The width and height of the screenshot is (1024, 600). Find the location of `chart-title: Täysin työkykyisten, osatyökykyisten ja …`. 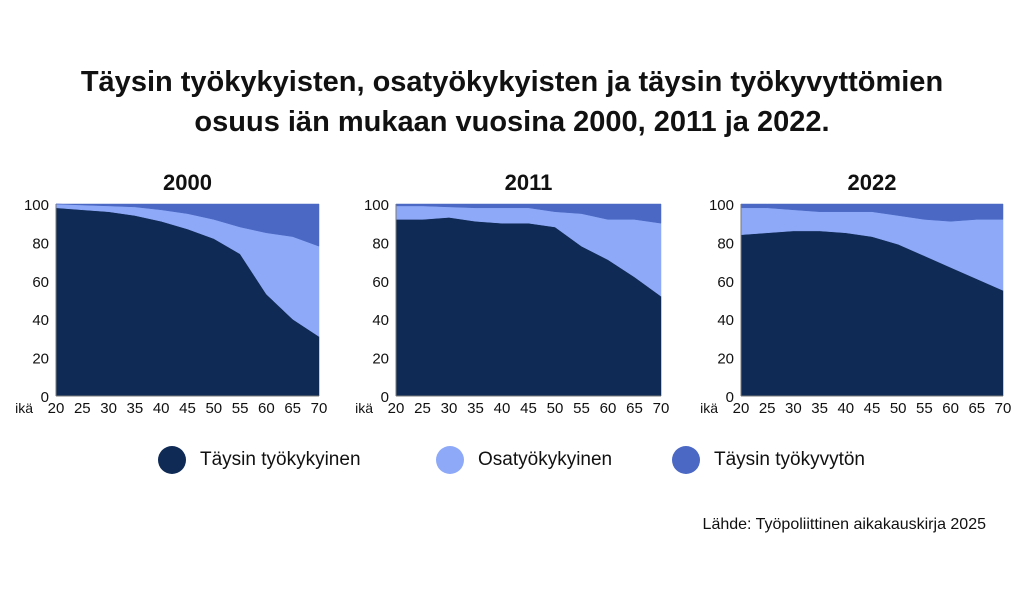

chart-title: Täysin työkykyisten, osatyökykyisten ja … is located at coordinates (512, 102).